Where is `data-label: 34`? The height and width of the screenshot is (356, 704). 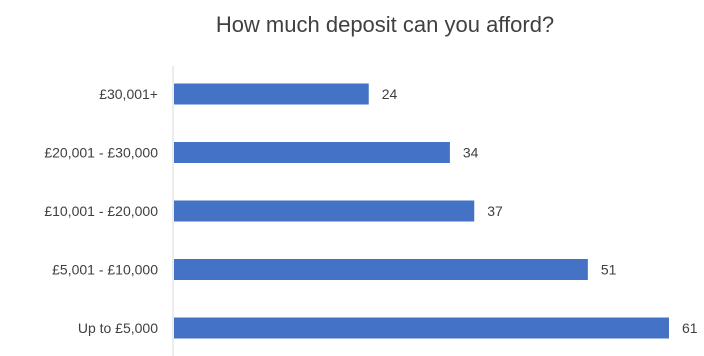 data-label: 34 is located at coordinates (471, 153).